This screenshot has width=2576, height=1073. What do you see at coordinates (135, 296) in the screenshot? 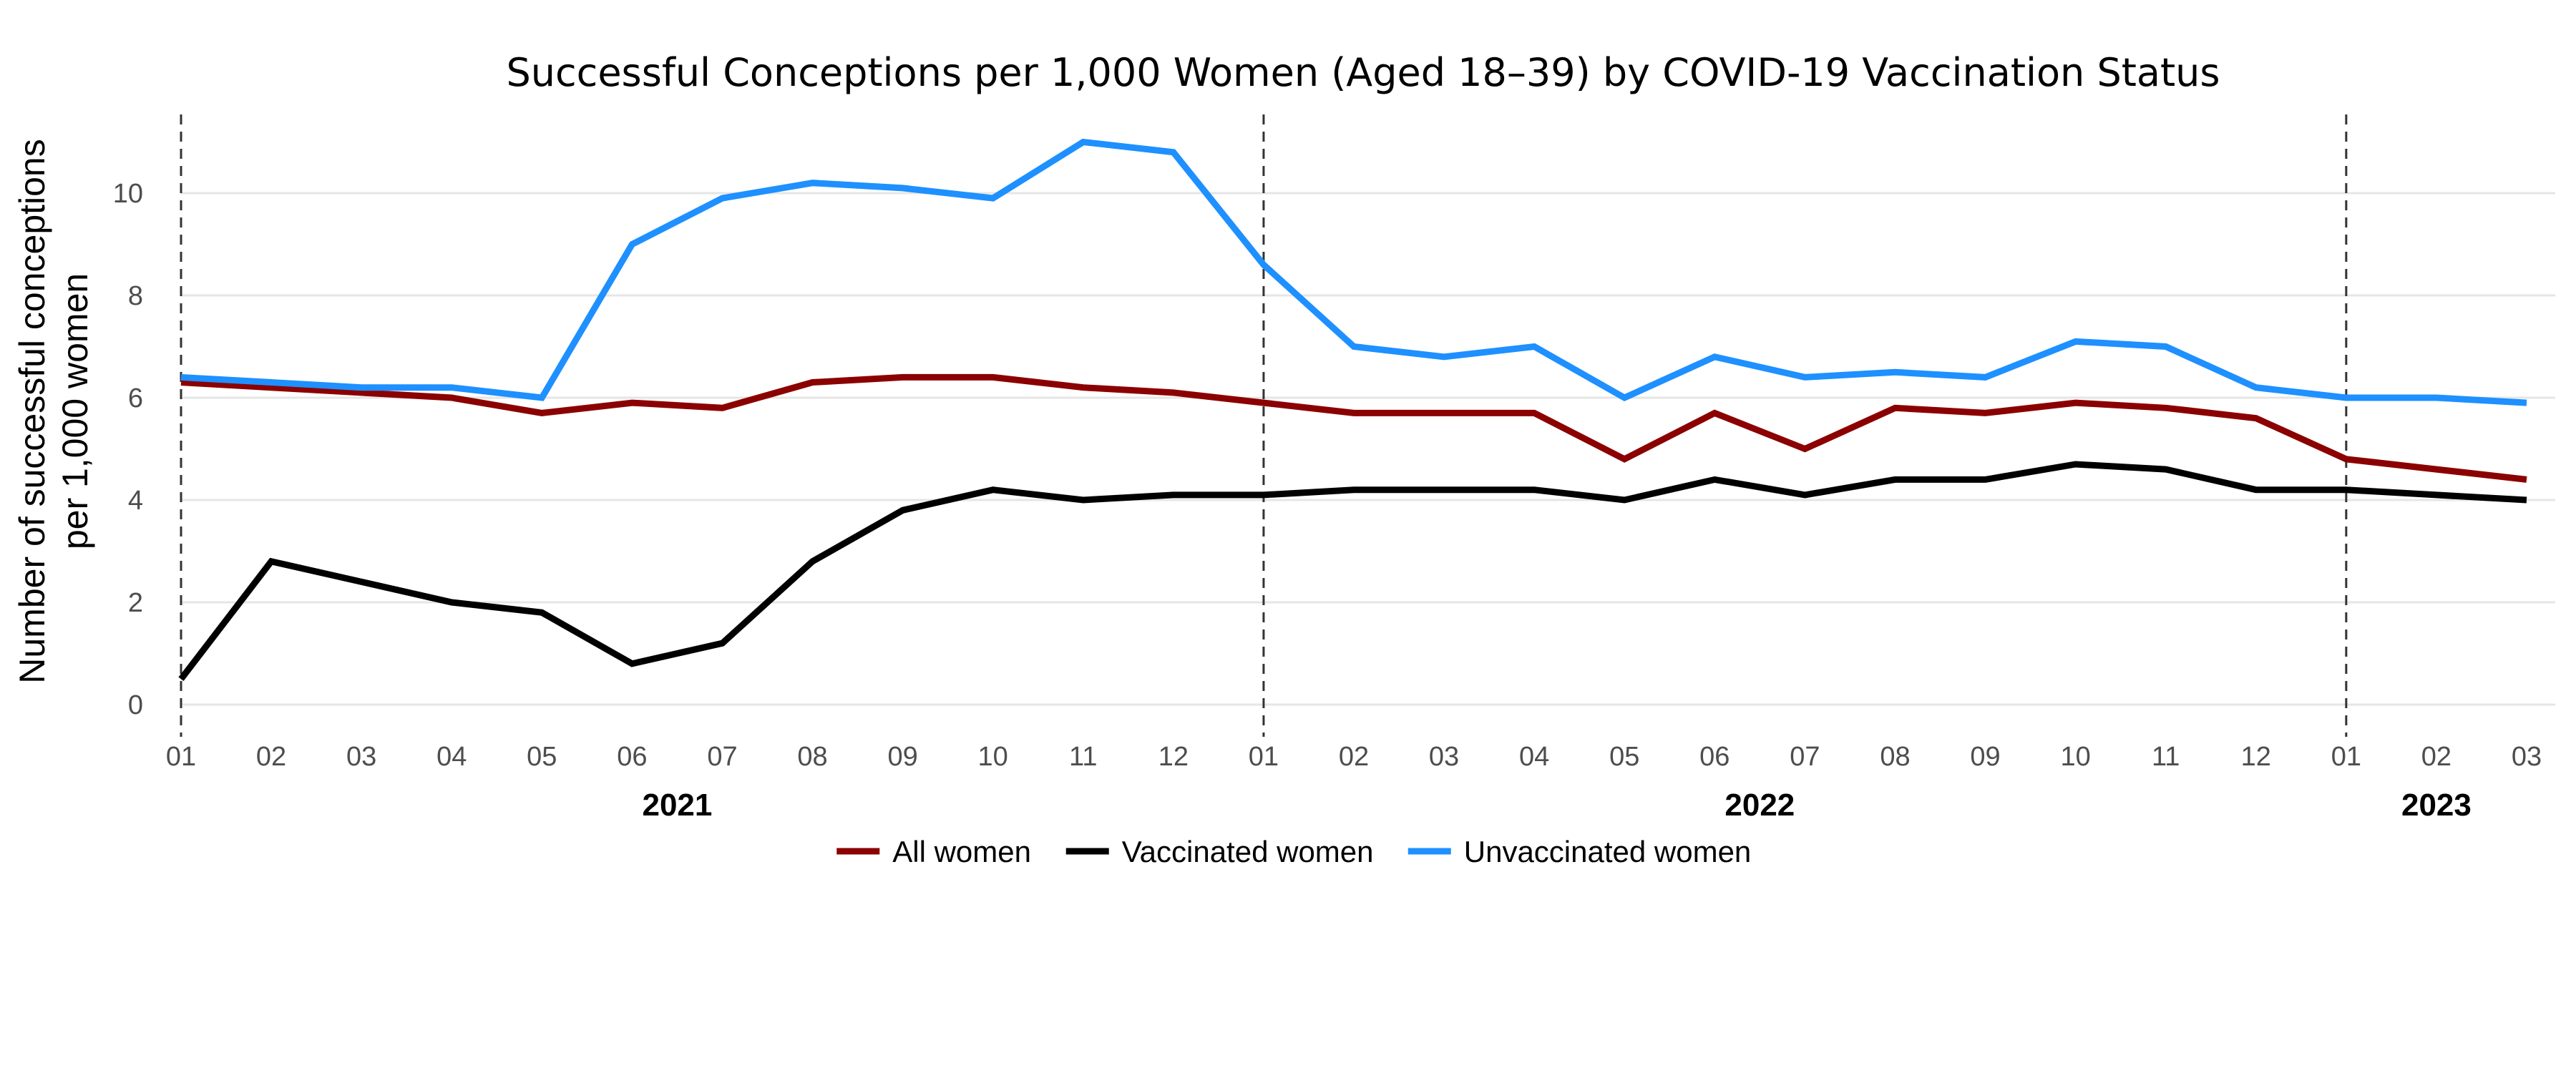
I see `y-tick-label: 8` at bounding box center [135, 296].